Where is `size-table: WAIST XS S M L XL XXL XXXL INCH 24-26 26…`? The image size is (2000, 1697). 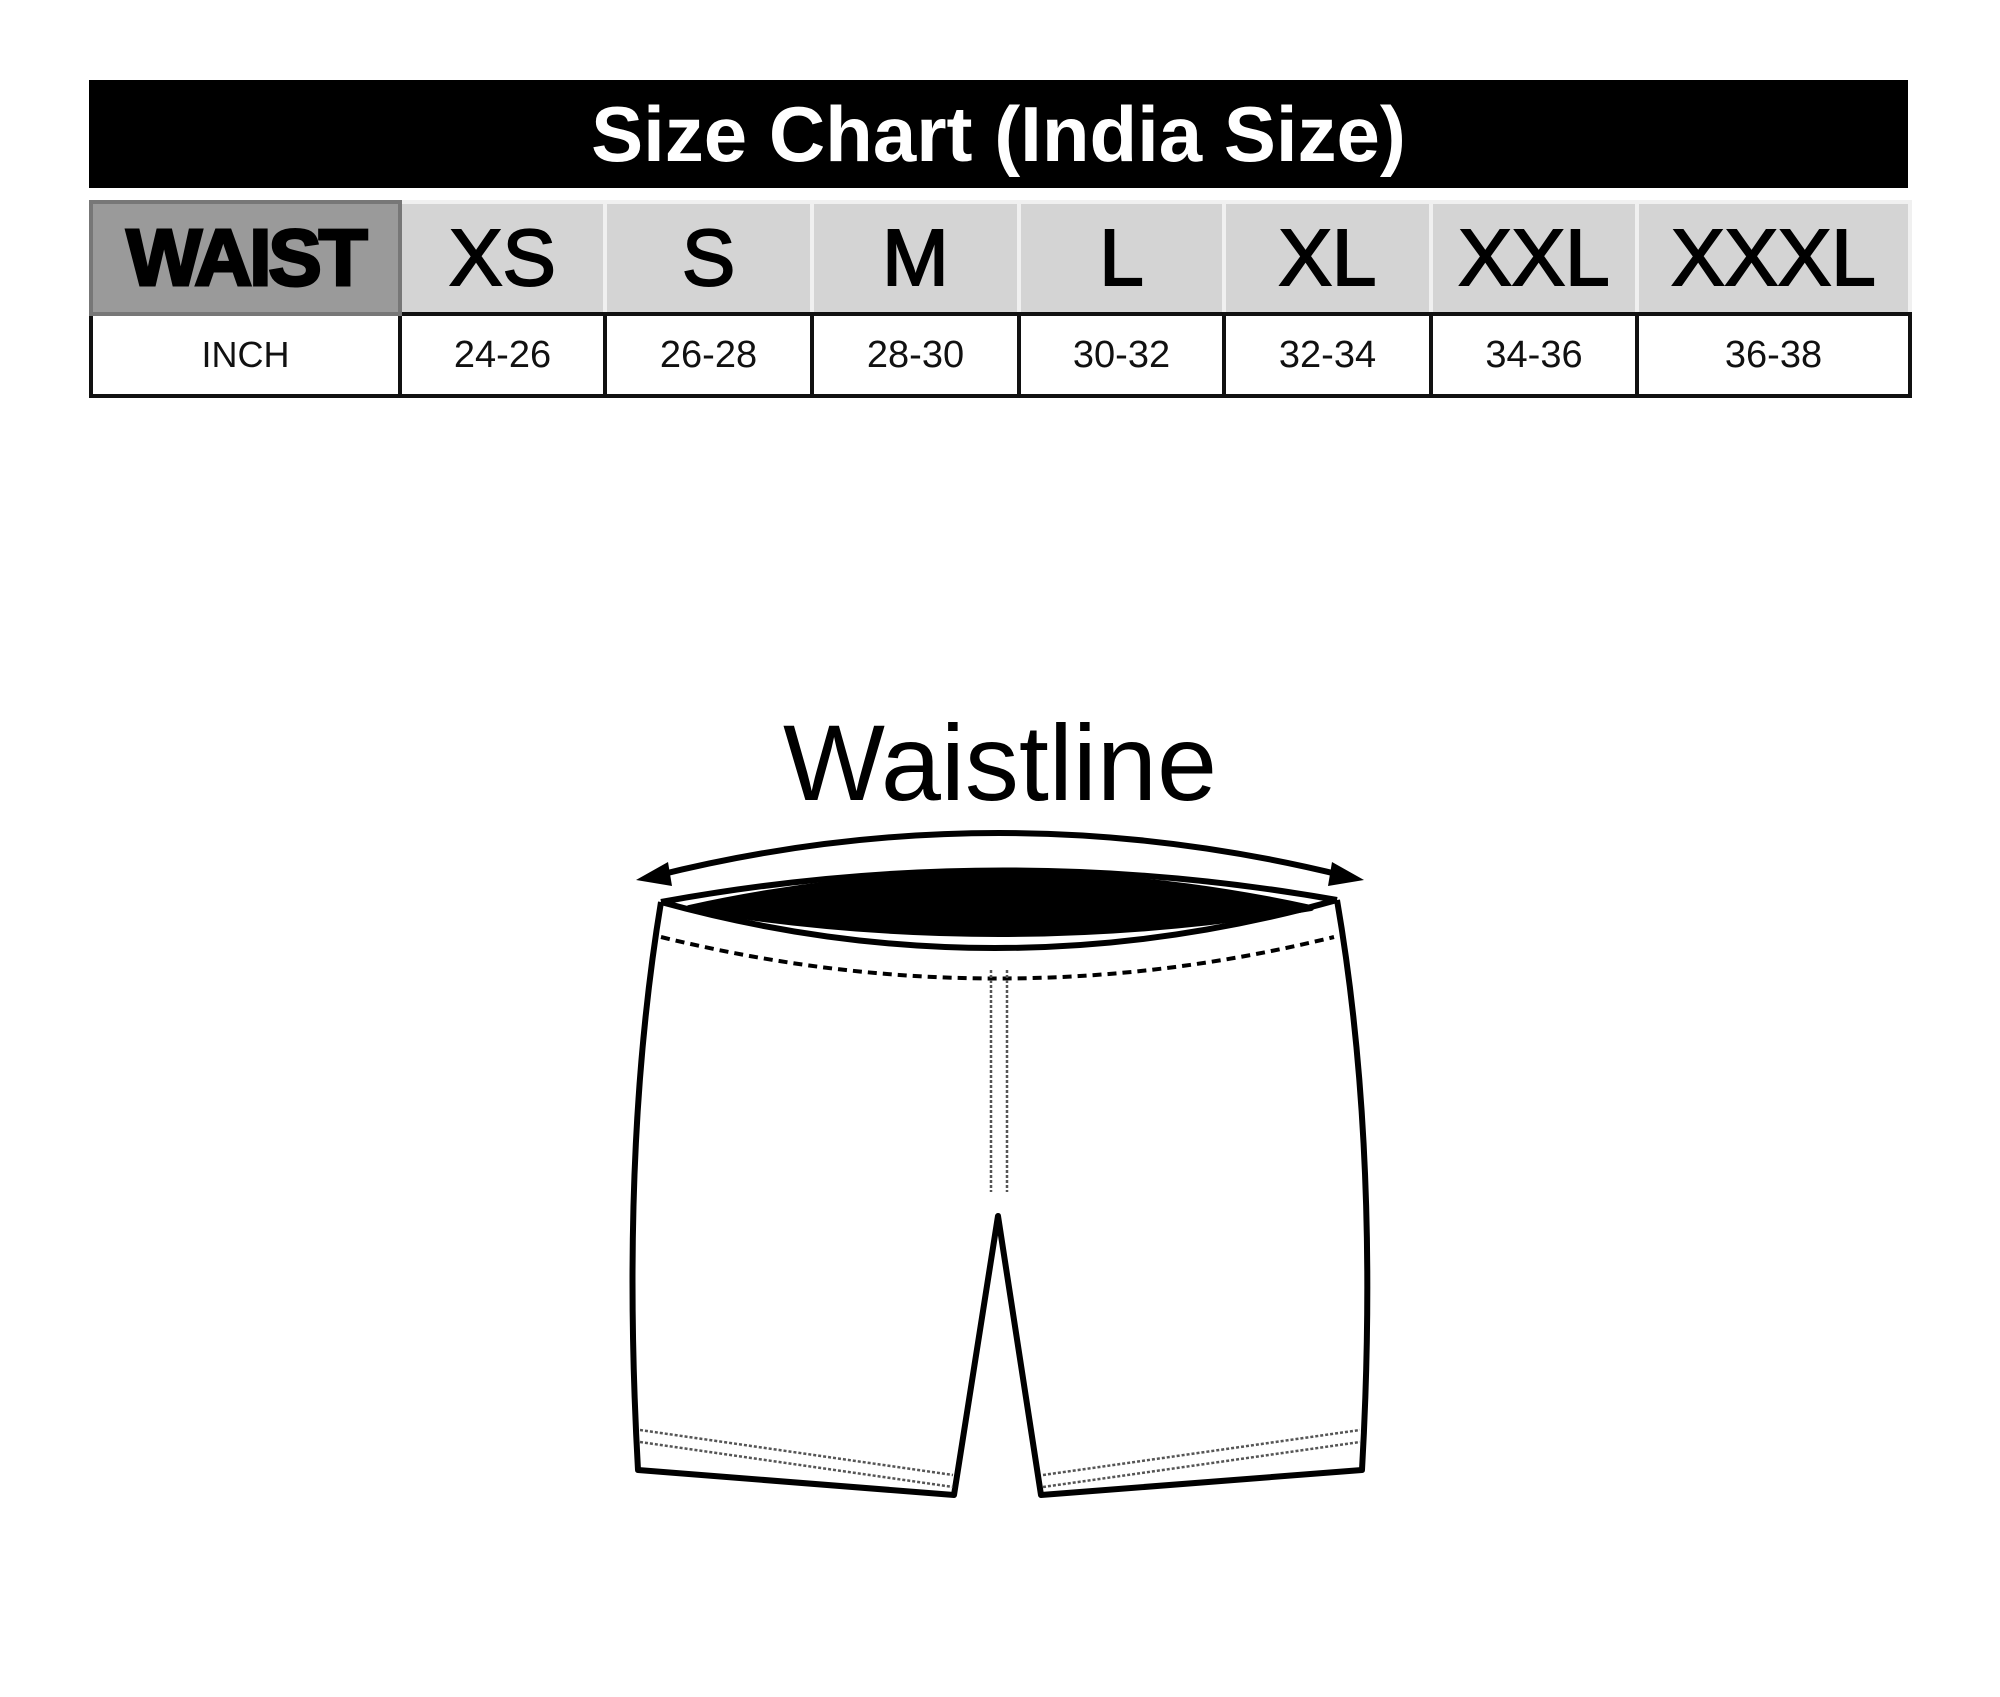
size-table: WAIST XS S M L XL XXL XXXL INCH 24-26 26… is located at coordinates (1000, 299).